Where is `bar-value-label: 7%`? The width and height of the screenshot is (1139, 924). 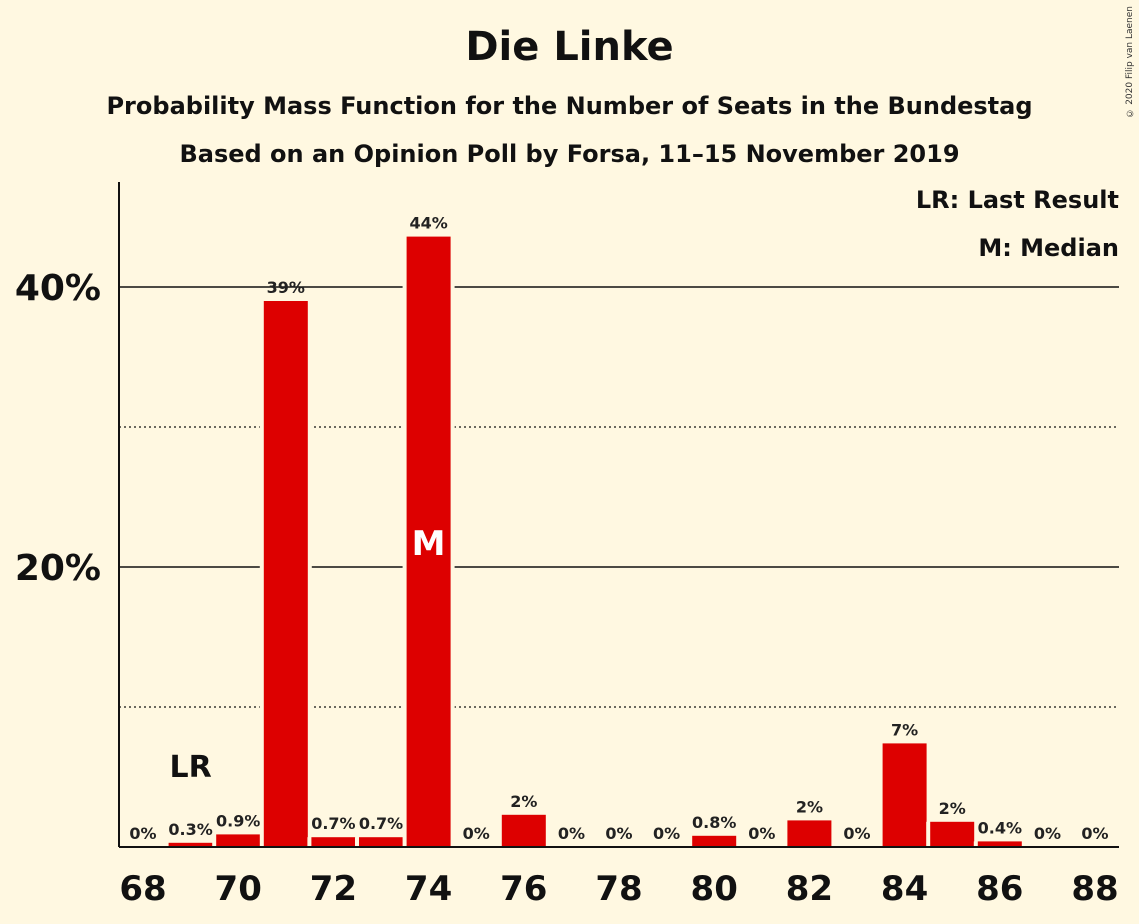 bar-value-label: 7% is located at coordinates (904, 729).